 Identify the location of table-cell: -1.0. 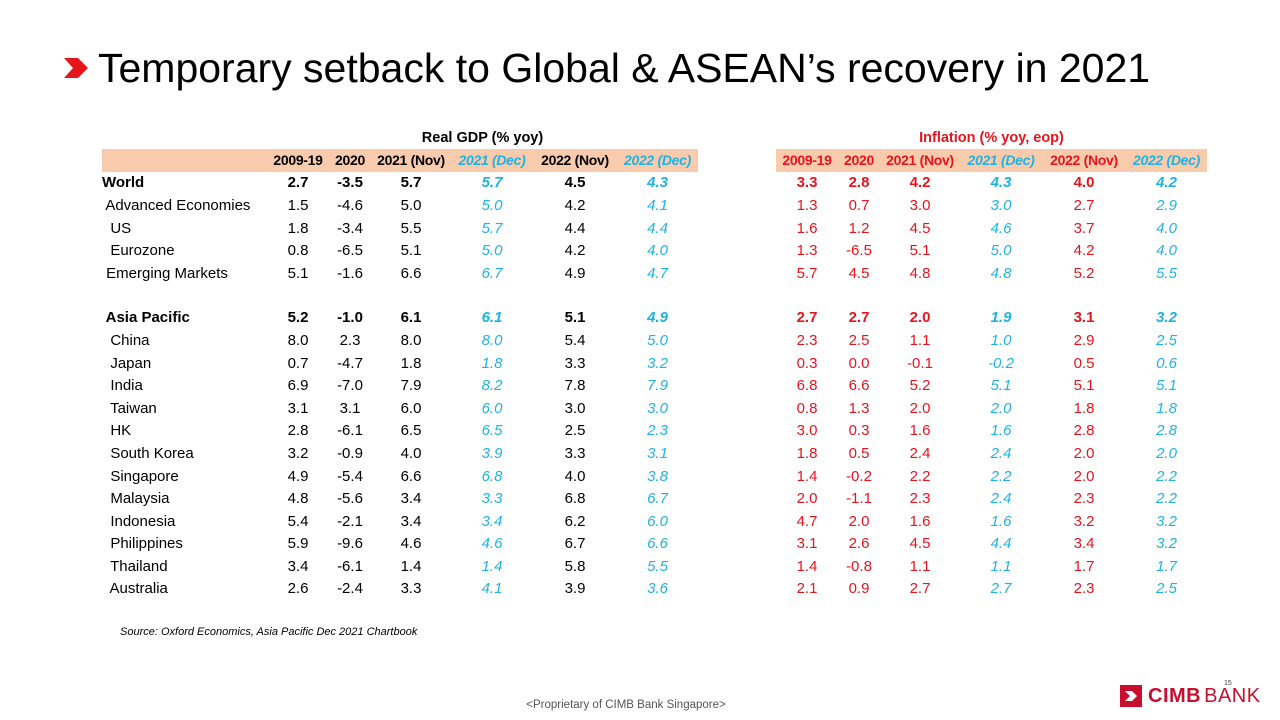
(350, 318).